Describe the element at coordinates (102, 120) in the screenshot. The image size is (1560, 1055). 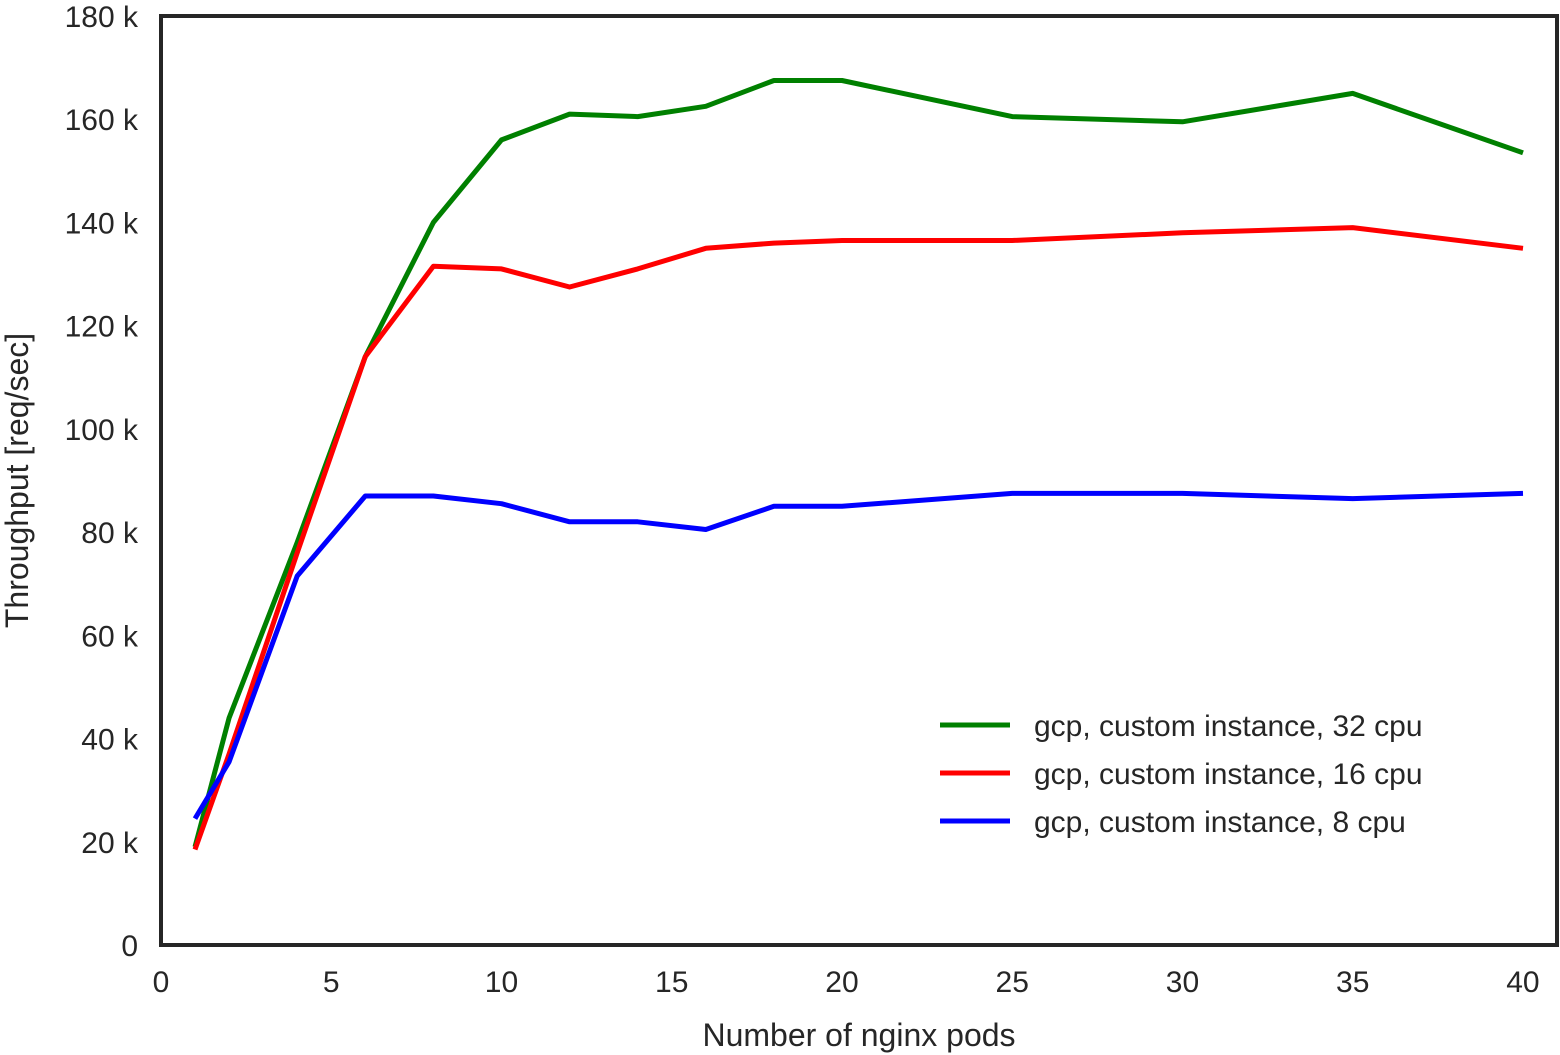
I see `y-tick-label: 160 k` at that location.